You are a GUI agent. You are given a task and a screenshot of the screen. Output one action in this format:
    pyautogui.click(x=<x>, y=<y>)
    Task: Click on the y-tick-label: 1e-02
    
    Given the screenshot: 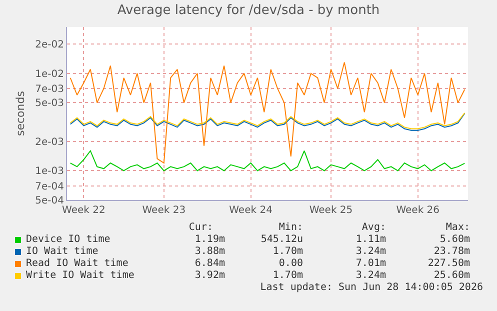 What is the action you would take?
    pyautogui.click(x=49, y=74)
    